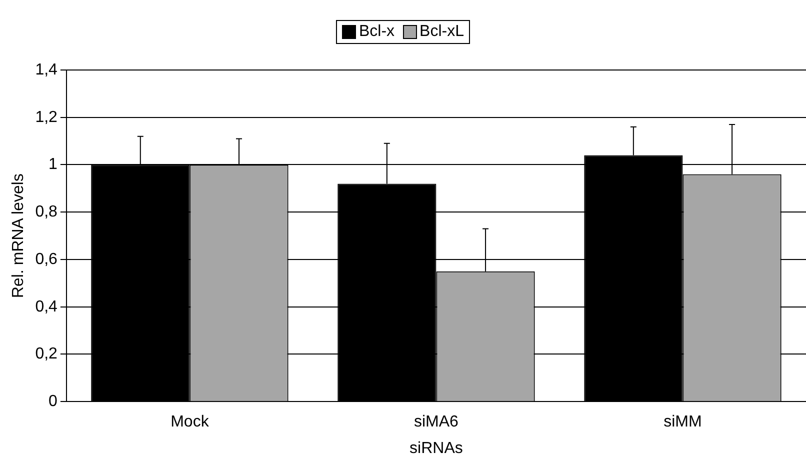 The image size is (806, 467). I want to click on y-tick-label: 0,4, so click(46, 307).